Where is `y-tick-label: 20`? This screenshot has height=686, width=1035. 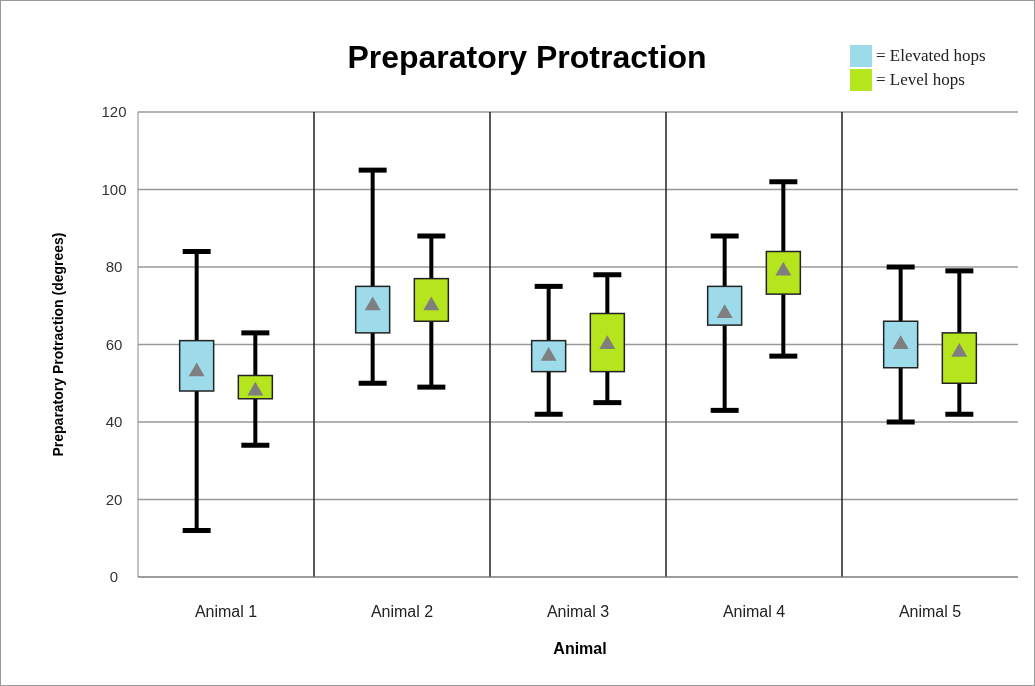 y-tick-label: 20 is located at coordinates (114, 499).